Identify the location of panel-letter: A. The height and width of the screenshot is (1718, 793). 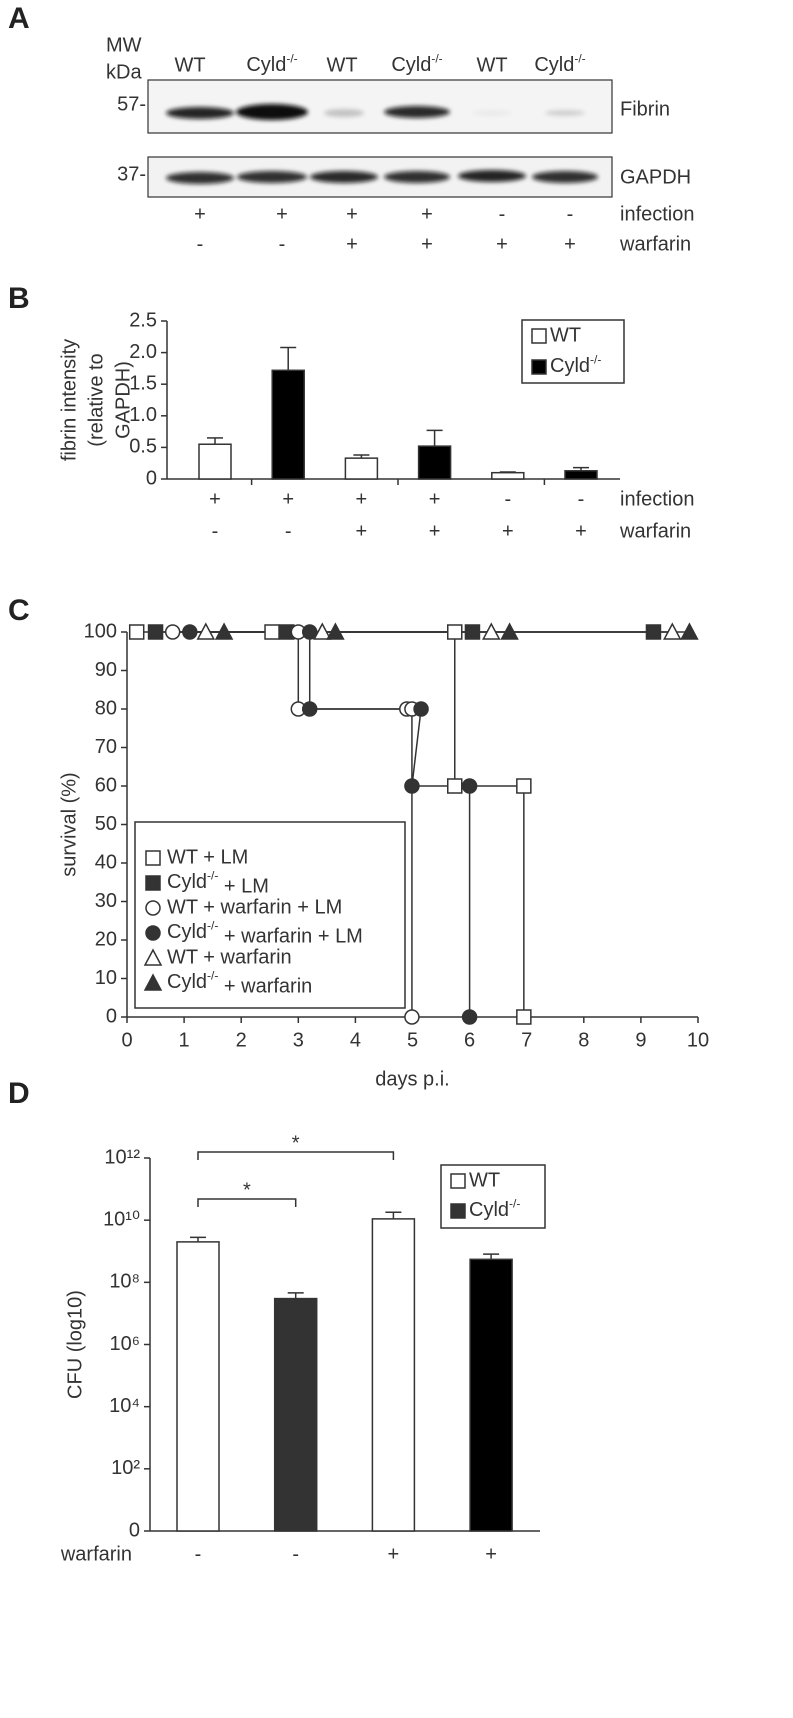
(19, 18).